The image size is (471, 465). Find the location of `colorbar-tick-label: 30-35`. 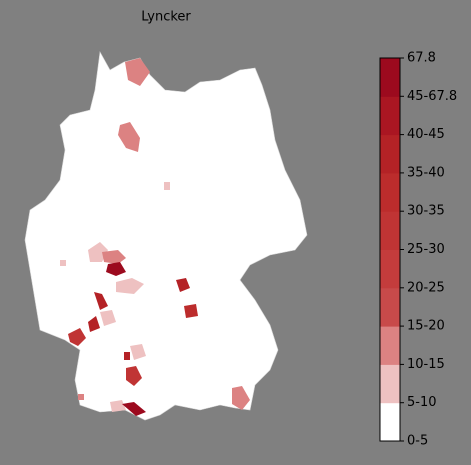

colorbar-tick-label: 30-35 is located at coordinates (426, 211).